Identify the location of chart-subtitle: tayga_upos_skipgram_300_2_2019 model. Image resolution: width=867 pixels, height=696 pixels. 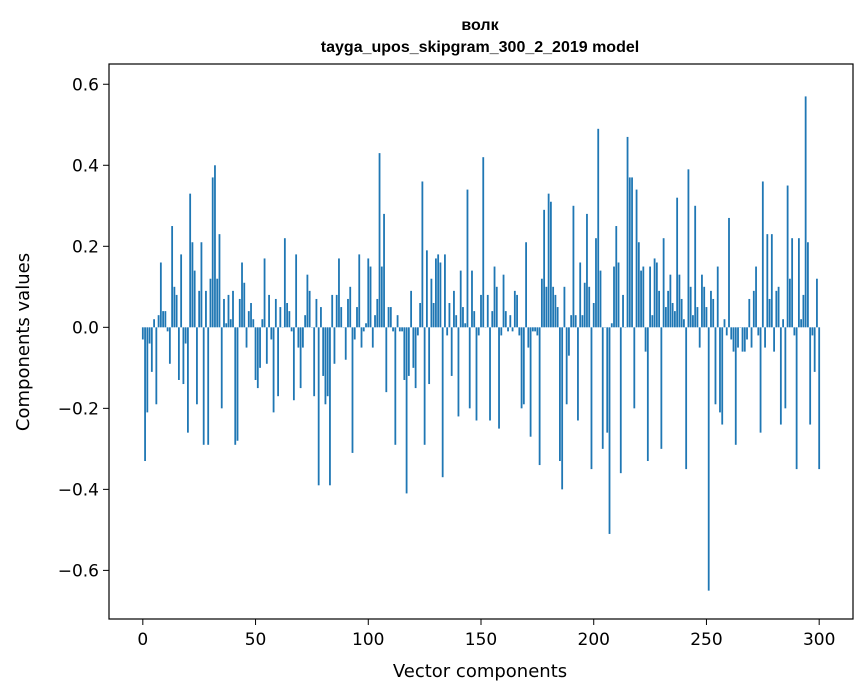
(480, 47).